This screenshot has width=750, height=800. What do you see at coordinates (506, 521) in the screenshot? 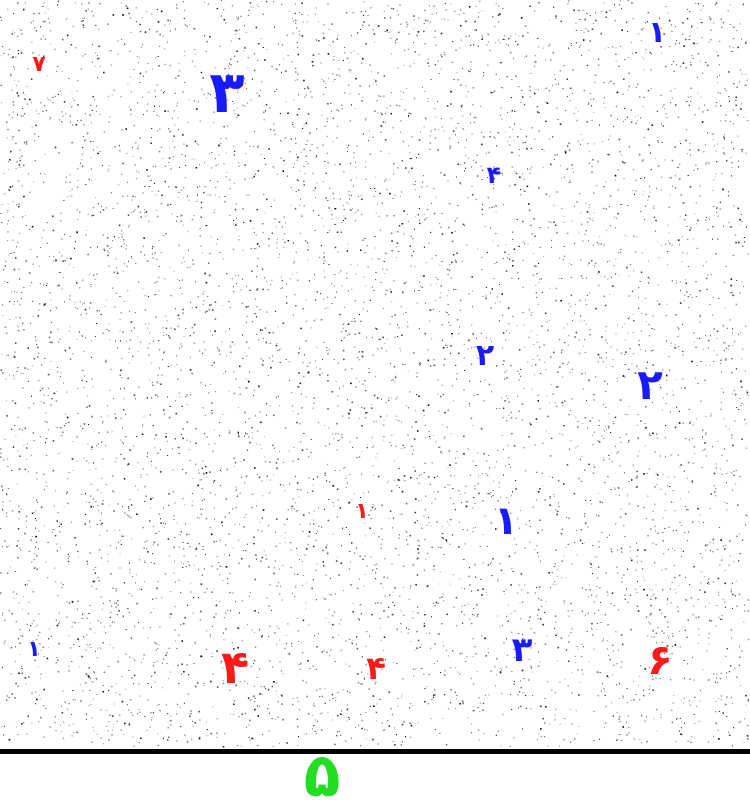
I see `digit-blue-1-lower-middle: ١` at bounding box center [506, 521].